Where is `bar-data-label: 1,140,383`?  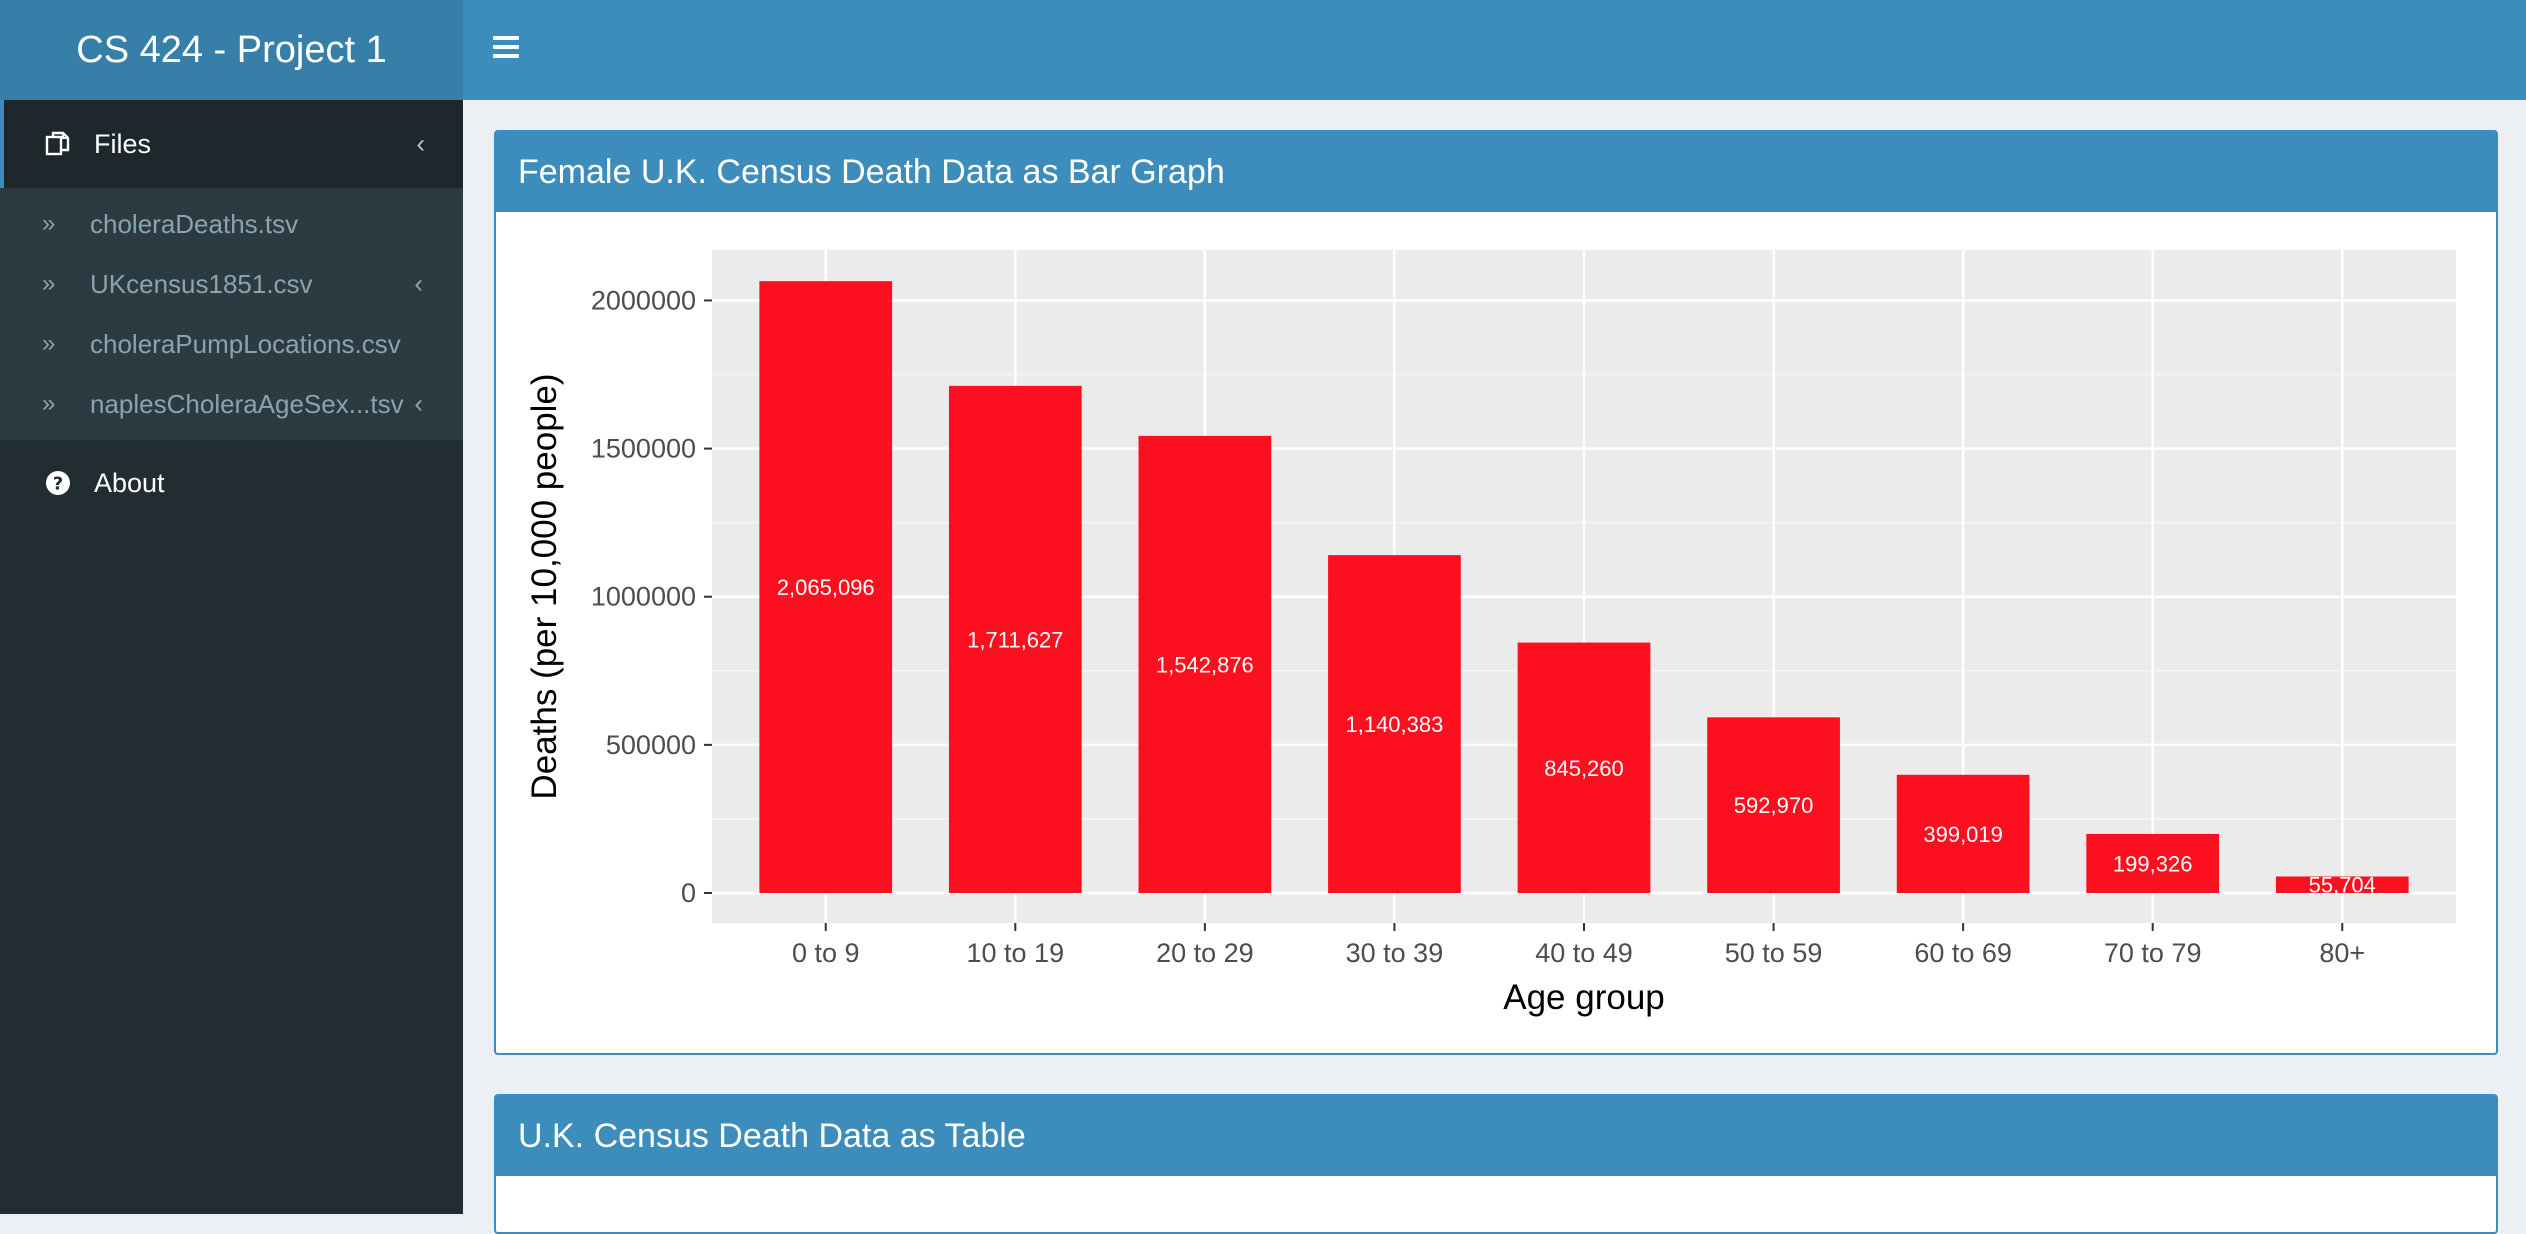
bar-data-label: 1,140,383 is located at coordinates (1394, 724).